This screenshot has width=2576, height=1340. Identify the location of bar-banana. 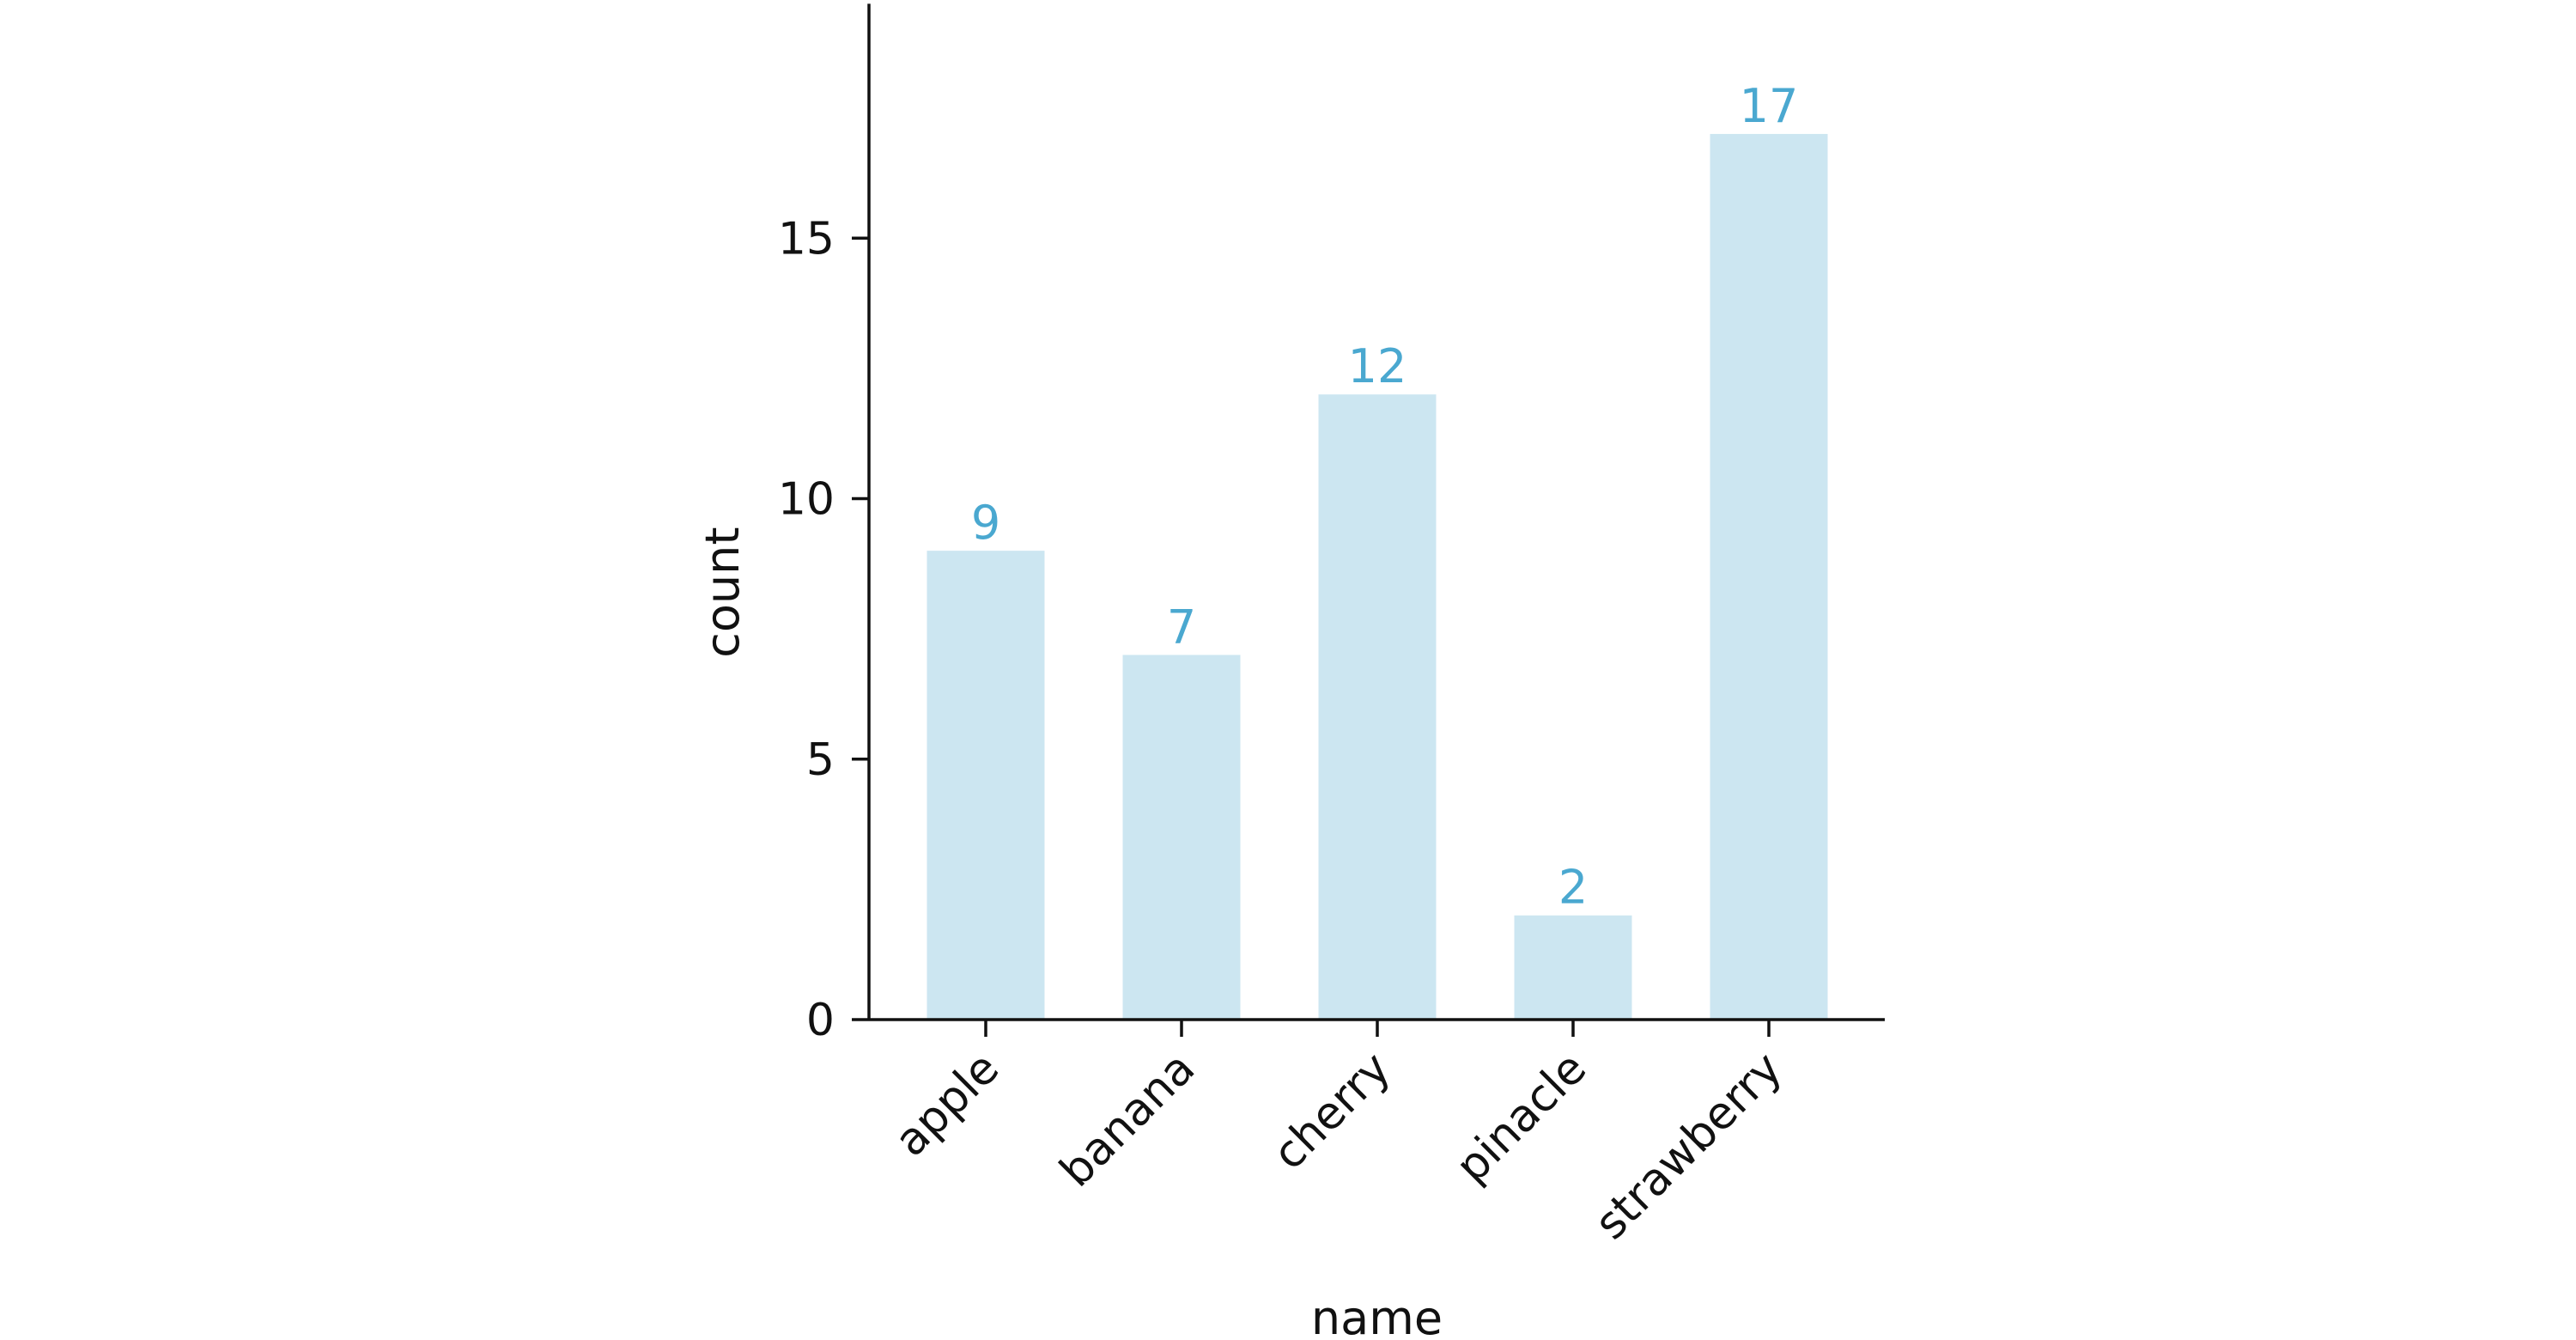
(1181, 837).